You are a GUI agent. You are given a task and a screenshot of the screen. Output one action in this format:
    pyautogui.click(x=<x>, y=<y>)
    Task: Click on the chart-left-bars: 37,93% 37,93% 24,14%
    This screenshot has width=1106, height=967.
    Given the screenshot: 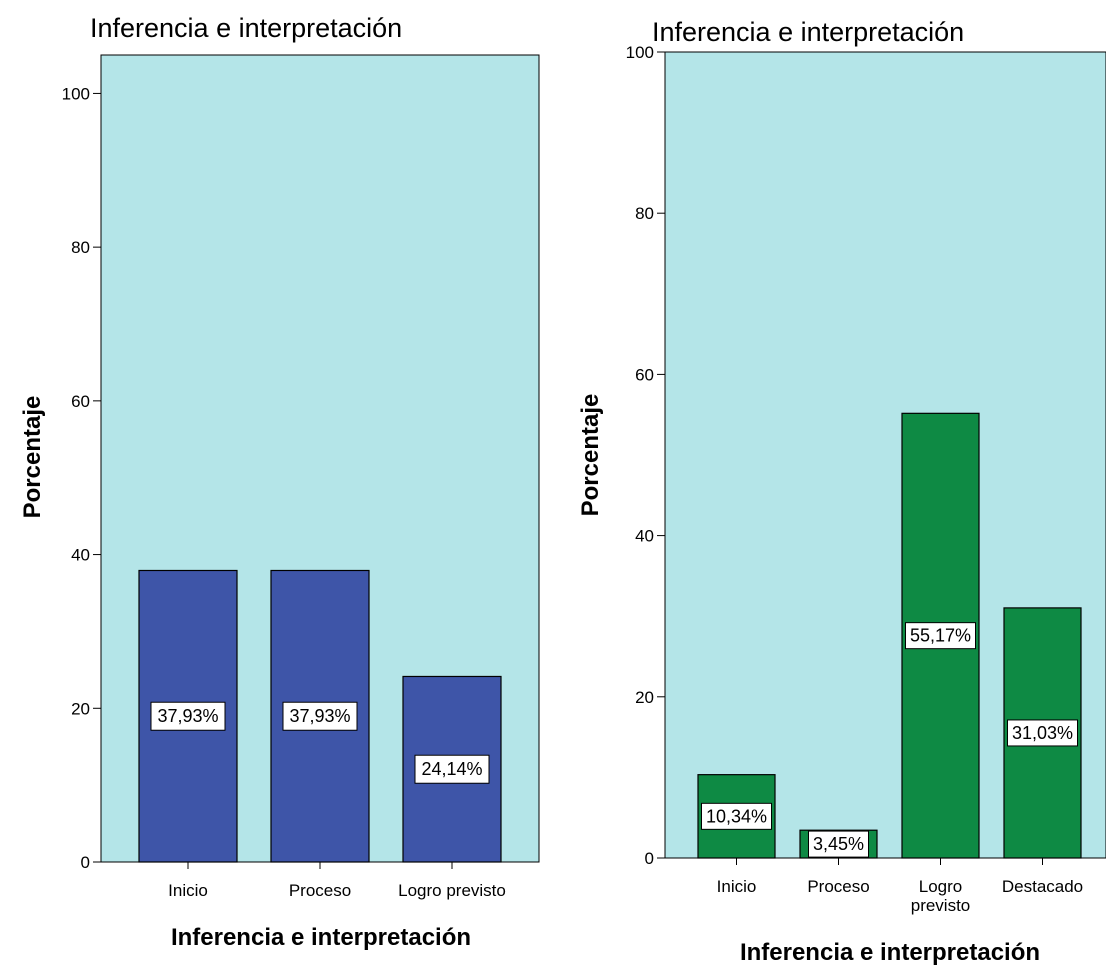 What is the action you would take?
    pyautogui.click(x=320, y=716)
    